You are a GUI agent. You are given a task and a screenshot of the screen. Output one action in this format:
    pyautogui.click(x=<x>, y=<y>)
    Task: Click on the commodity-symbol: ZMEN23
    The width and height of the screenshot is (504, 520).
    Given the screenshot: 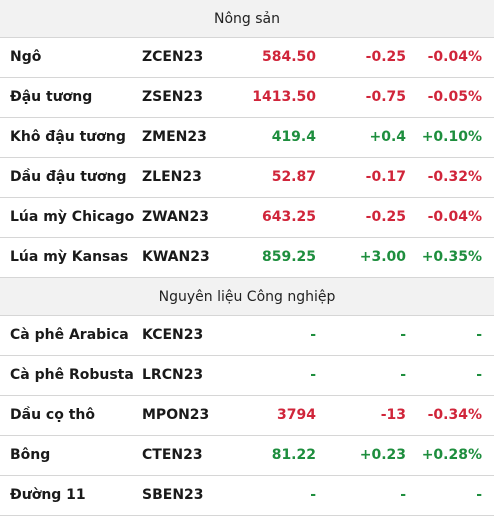 What is the action you would take?
    pyautogui.click(x=174, y=137)
    